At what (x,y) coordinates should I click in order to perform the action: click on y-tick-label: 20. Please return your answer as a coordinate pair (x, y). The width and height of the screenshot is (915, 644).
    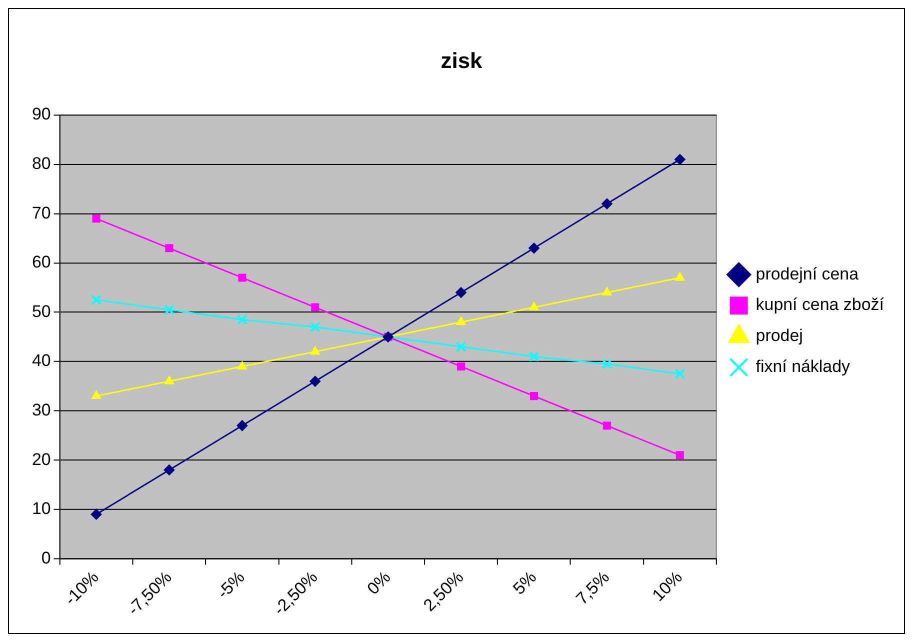
    Looking at the image, I should click on (41, 459).